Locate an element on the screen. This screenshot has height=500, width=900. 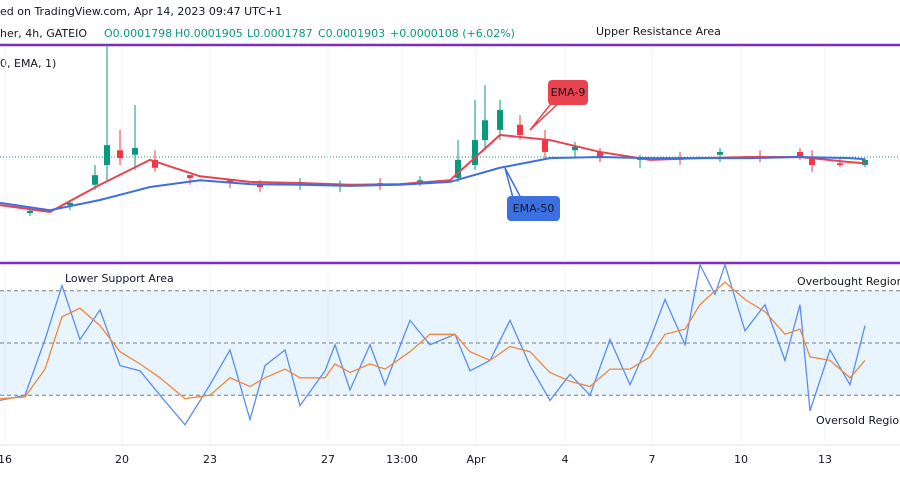
x-tick-label: 16 is located at coordinates (6, 459).